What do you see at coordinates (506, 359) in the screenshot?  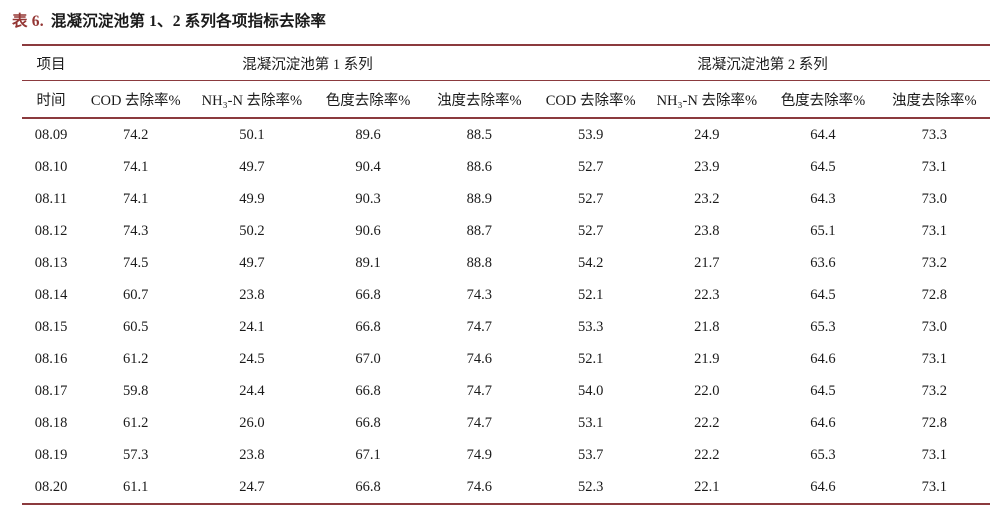 I see `table-row: 08.16 61.2 24.5 67.0 74.6 52.1 21.9 64.6 73.1` at bounding box center [506, 359].